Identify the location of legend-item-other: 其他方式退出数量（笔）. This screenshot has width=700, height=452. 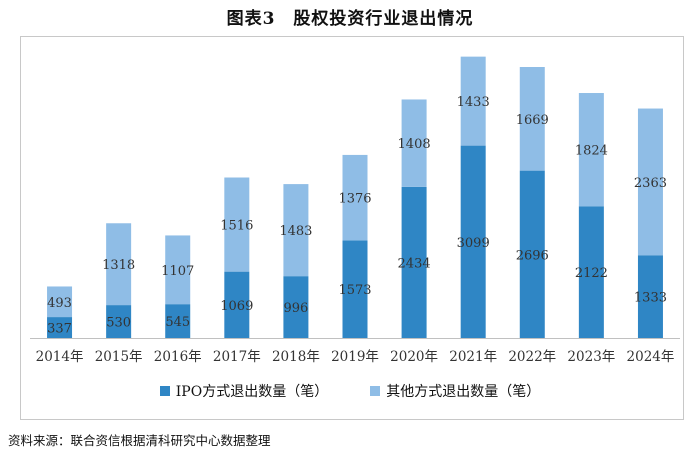
(455, 391).